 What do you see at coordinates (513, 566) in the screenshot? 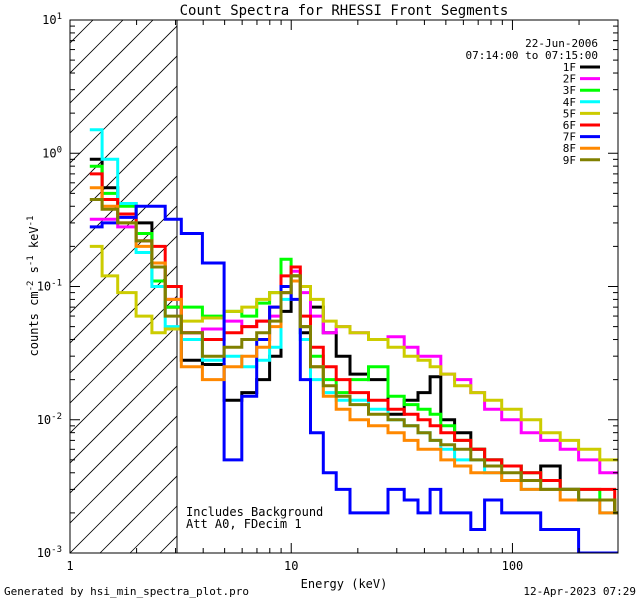
I see `x-tick-label: 100` at bounding box center [513, 566].